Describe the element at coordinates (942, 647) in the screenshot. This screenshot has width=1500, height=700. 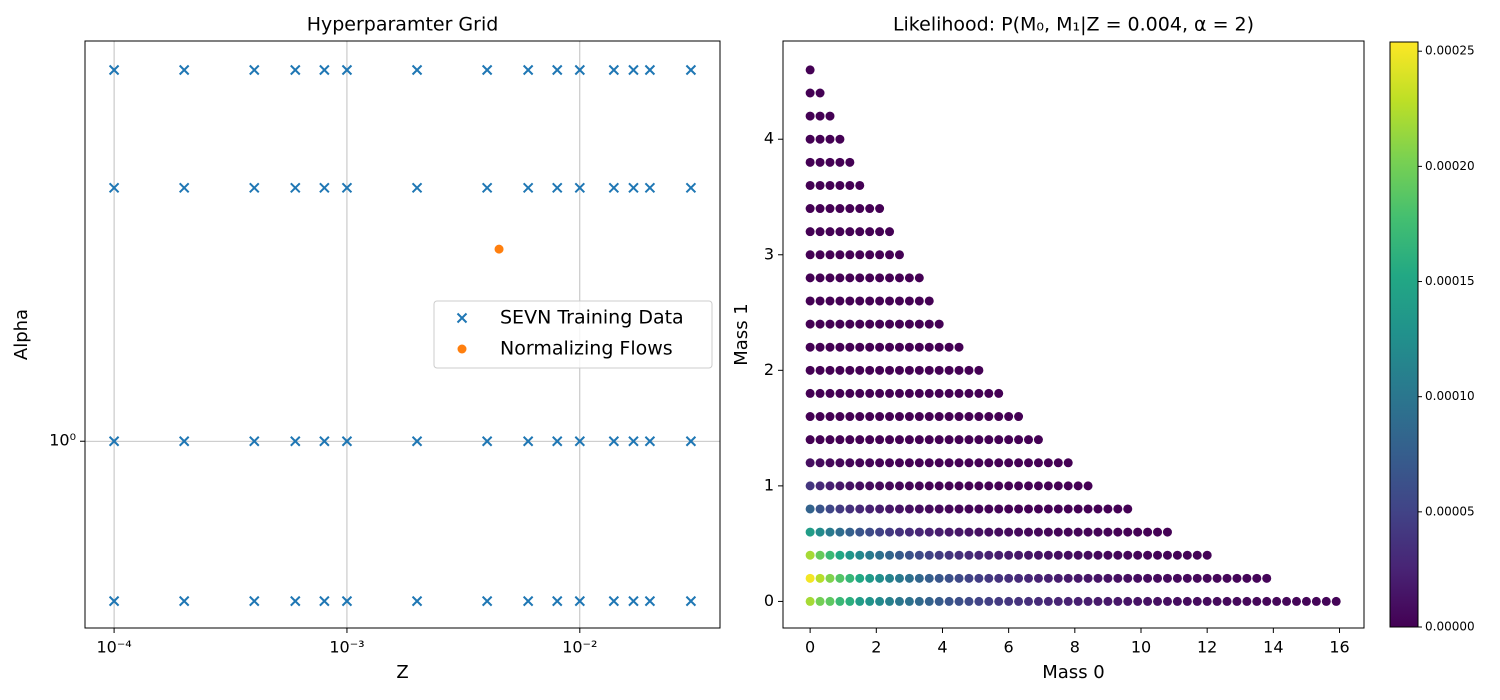
I see `x-tick-label: 4` at that location.